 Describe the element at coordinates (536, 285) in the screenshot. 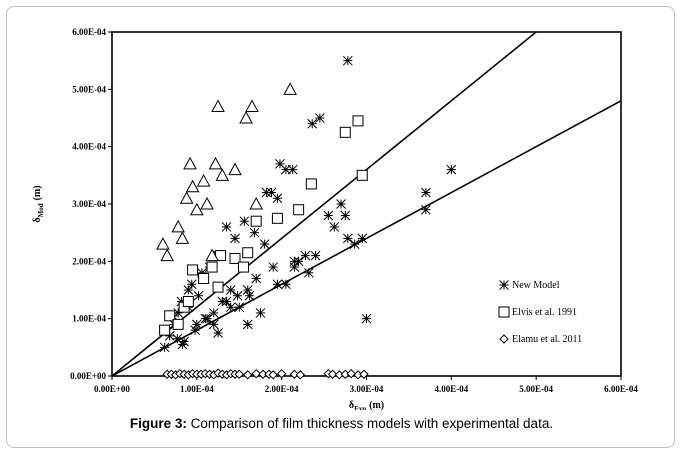

I see `legend-label-new-model: New Model` at that location.